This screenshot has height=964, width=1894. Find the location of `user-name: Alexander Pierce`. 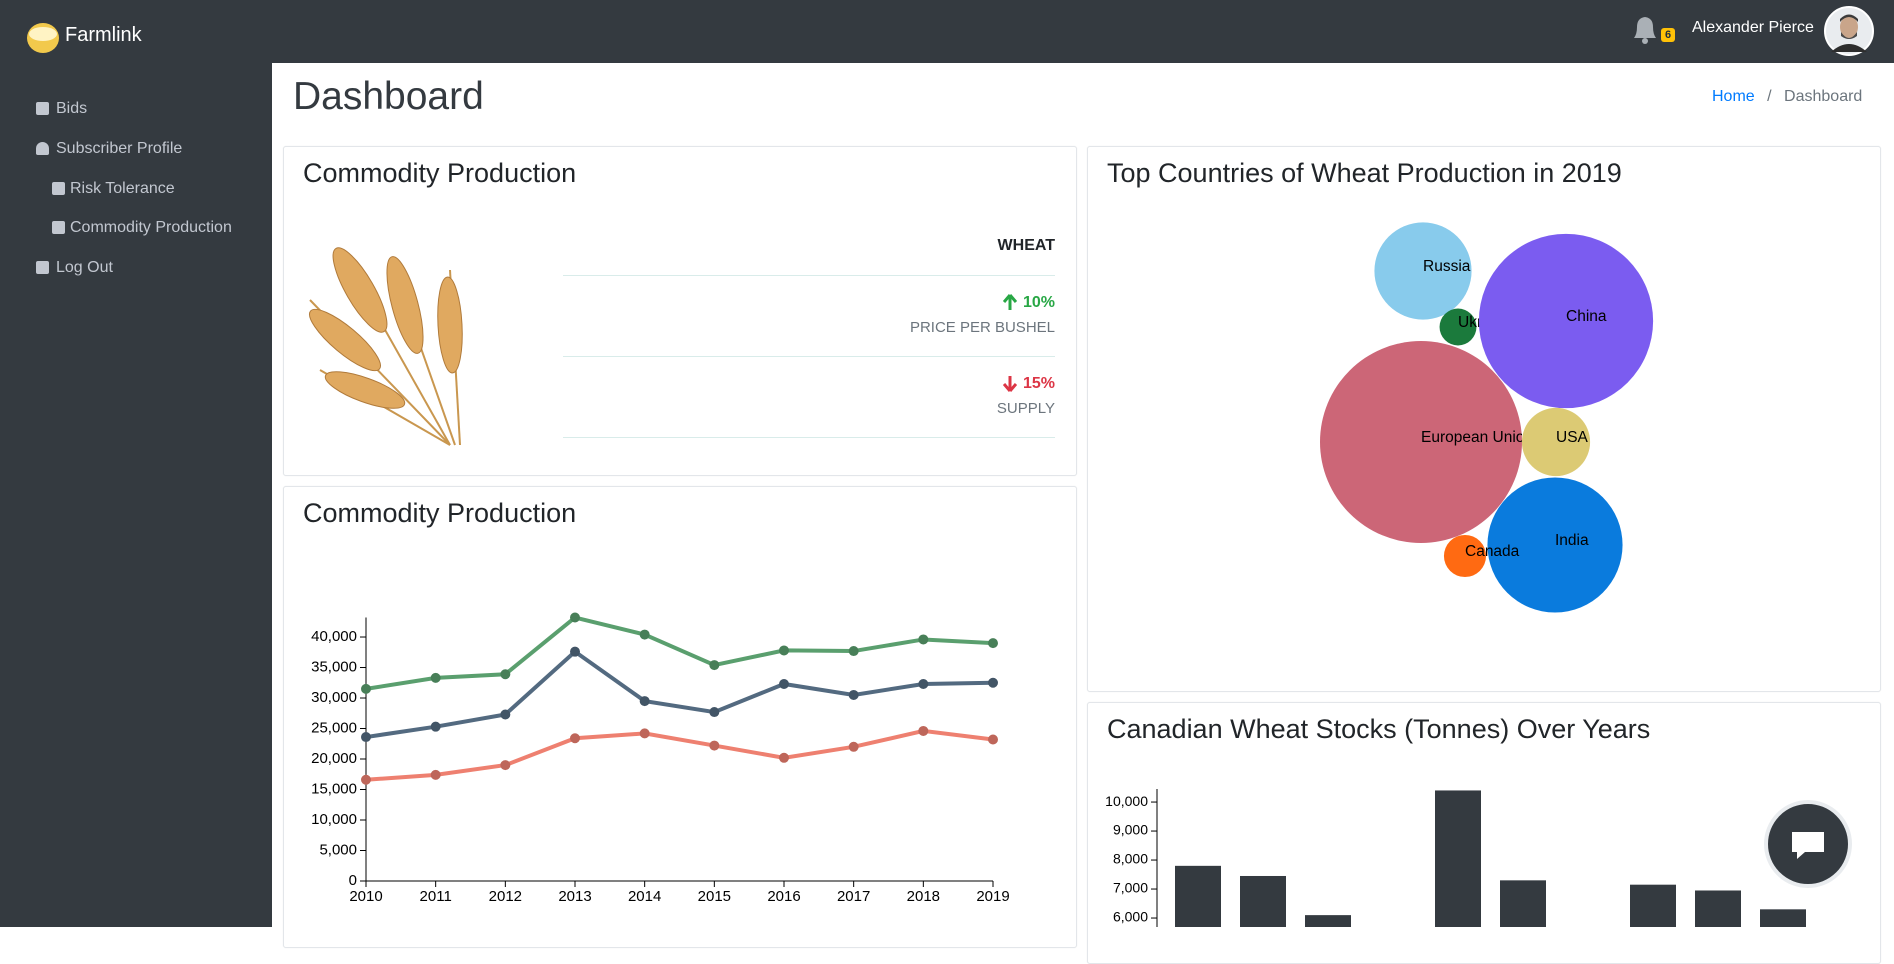

user-name: Alexander Pierce is located at coordinates (1753, 27).